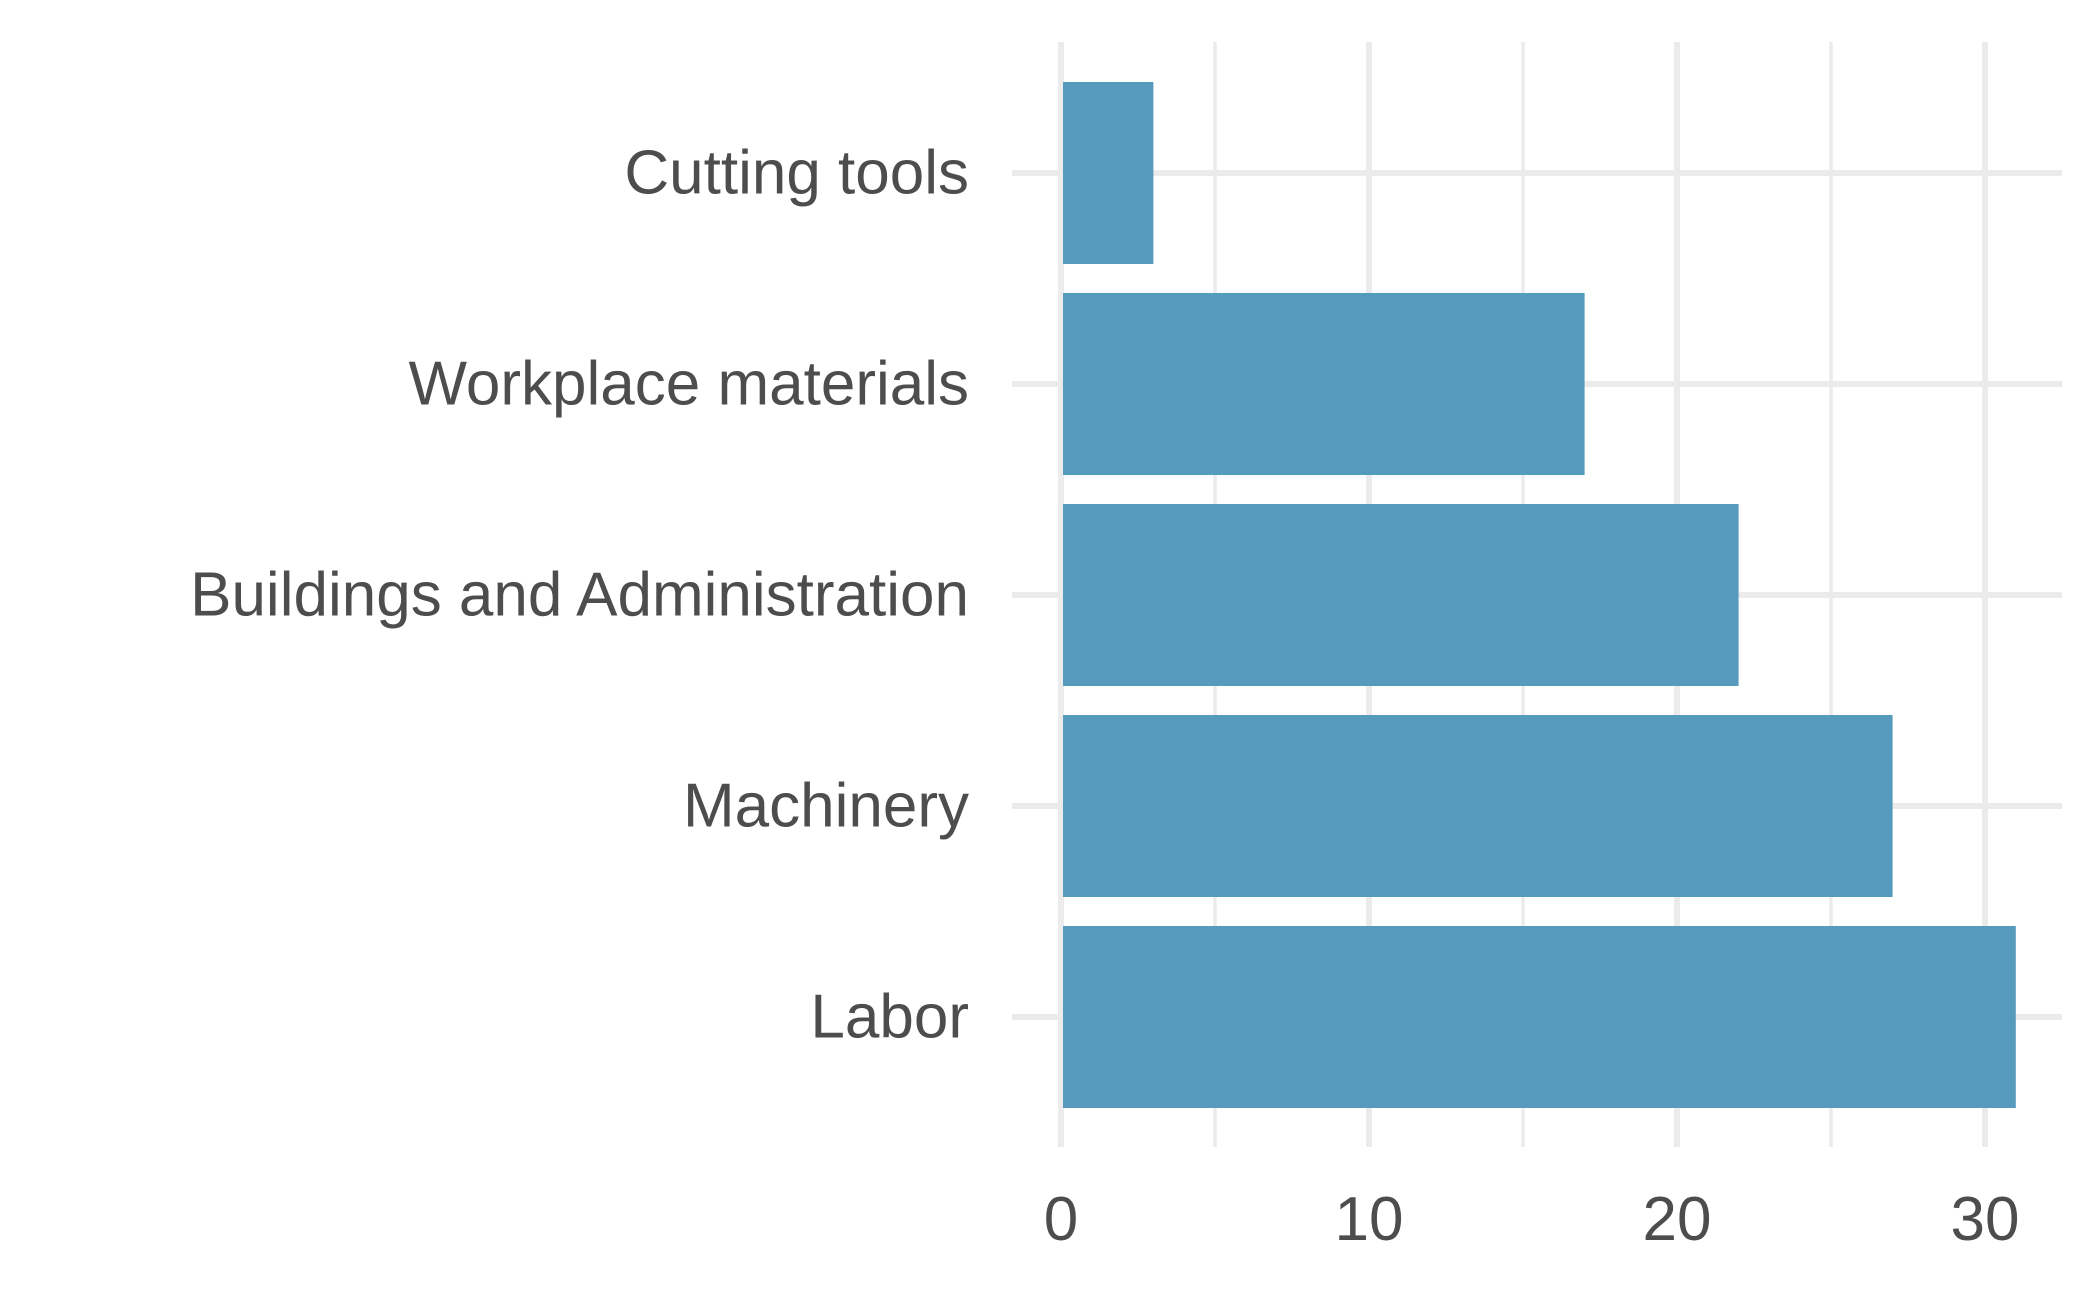  Describe the element at coordinates (796, 173) in the screenshot. I see `category-label: Cutting tools` at that location.